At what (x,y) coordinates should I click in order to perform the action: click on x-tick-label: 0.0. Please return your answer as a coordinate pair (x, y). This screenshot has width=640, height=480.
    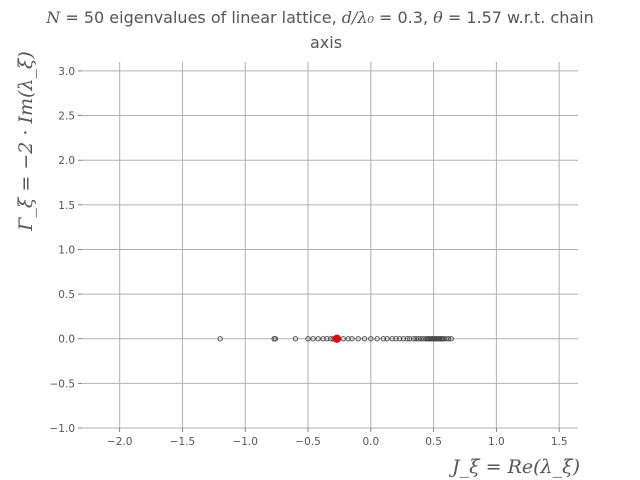
    Looking at the image, I should click on (370, 442).